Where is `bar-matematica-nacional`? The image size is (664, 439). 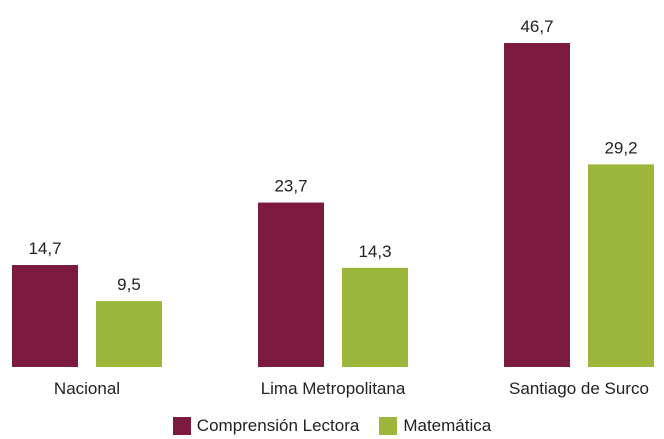
bar-matematica-nacional is located at coordinates (129, 334).